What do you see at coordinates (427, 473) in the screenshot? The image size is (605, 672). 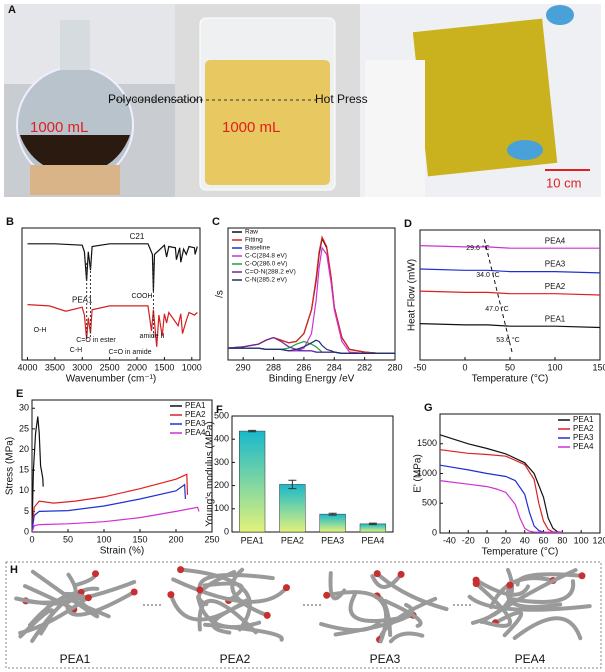 I see `y-tick-label: 1000` at bounding box center [427, 473].